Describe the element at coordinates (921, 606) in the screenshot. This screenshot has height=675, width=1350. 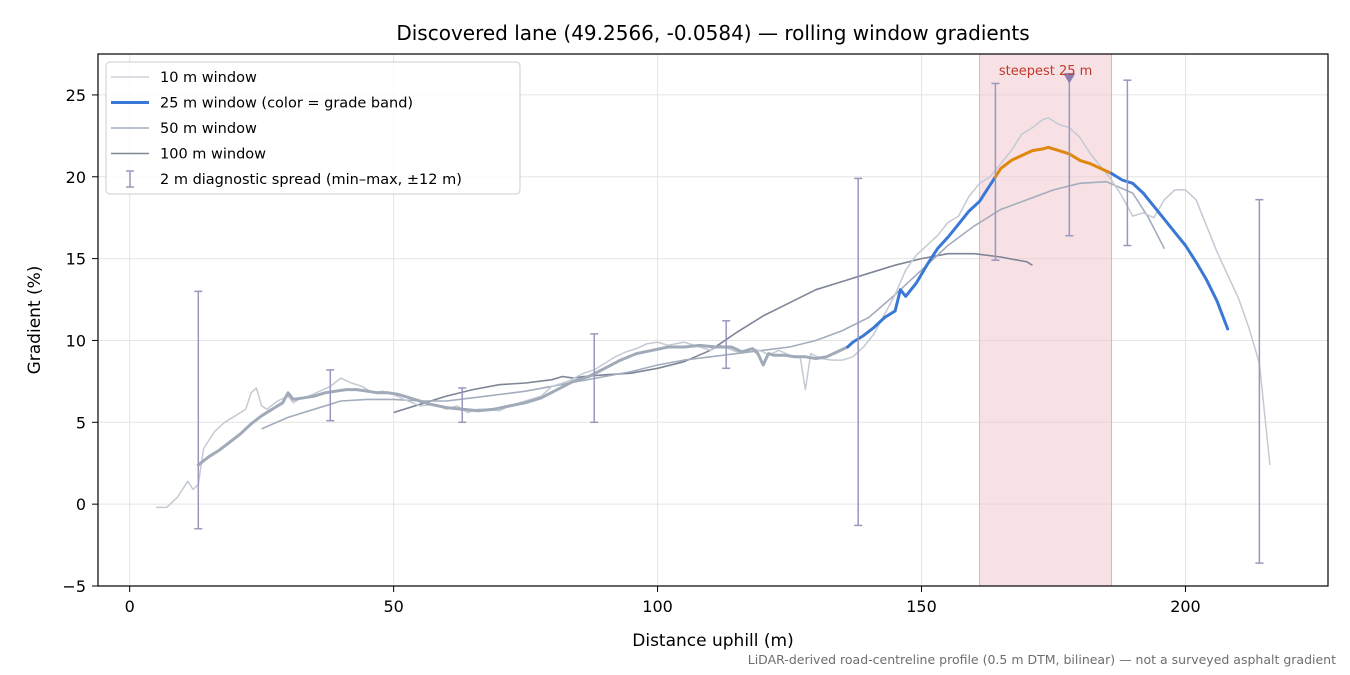
I see `x-tick-label: 150` at that location.